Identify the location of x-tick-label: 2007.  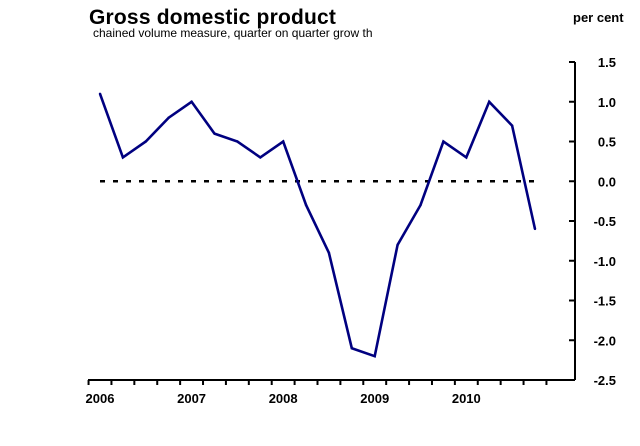
(191, 398).